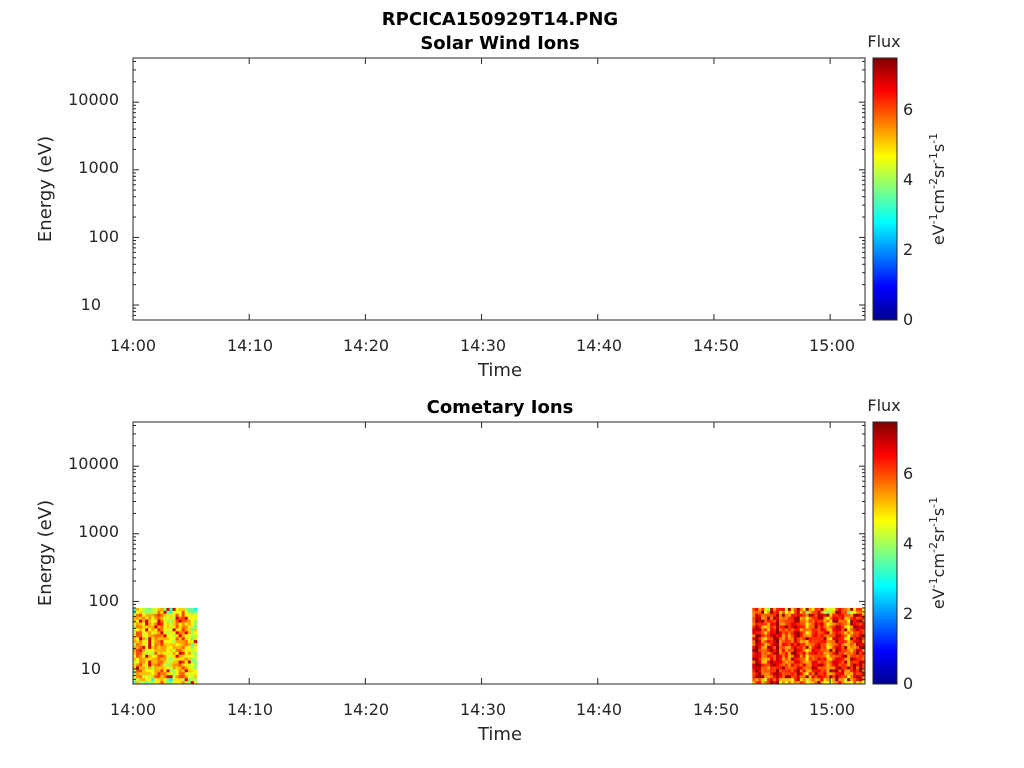  Describe the element at coordinates (908, 683) in the screenshot. I see `colorbar-tick-label: 0` at that location.